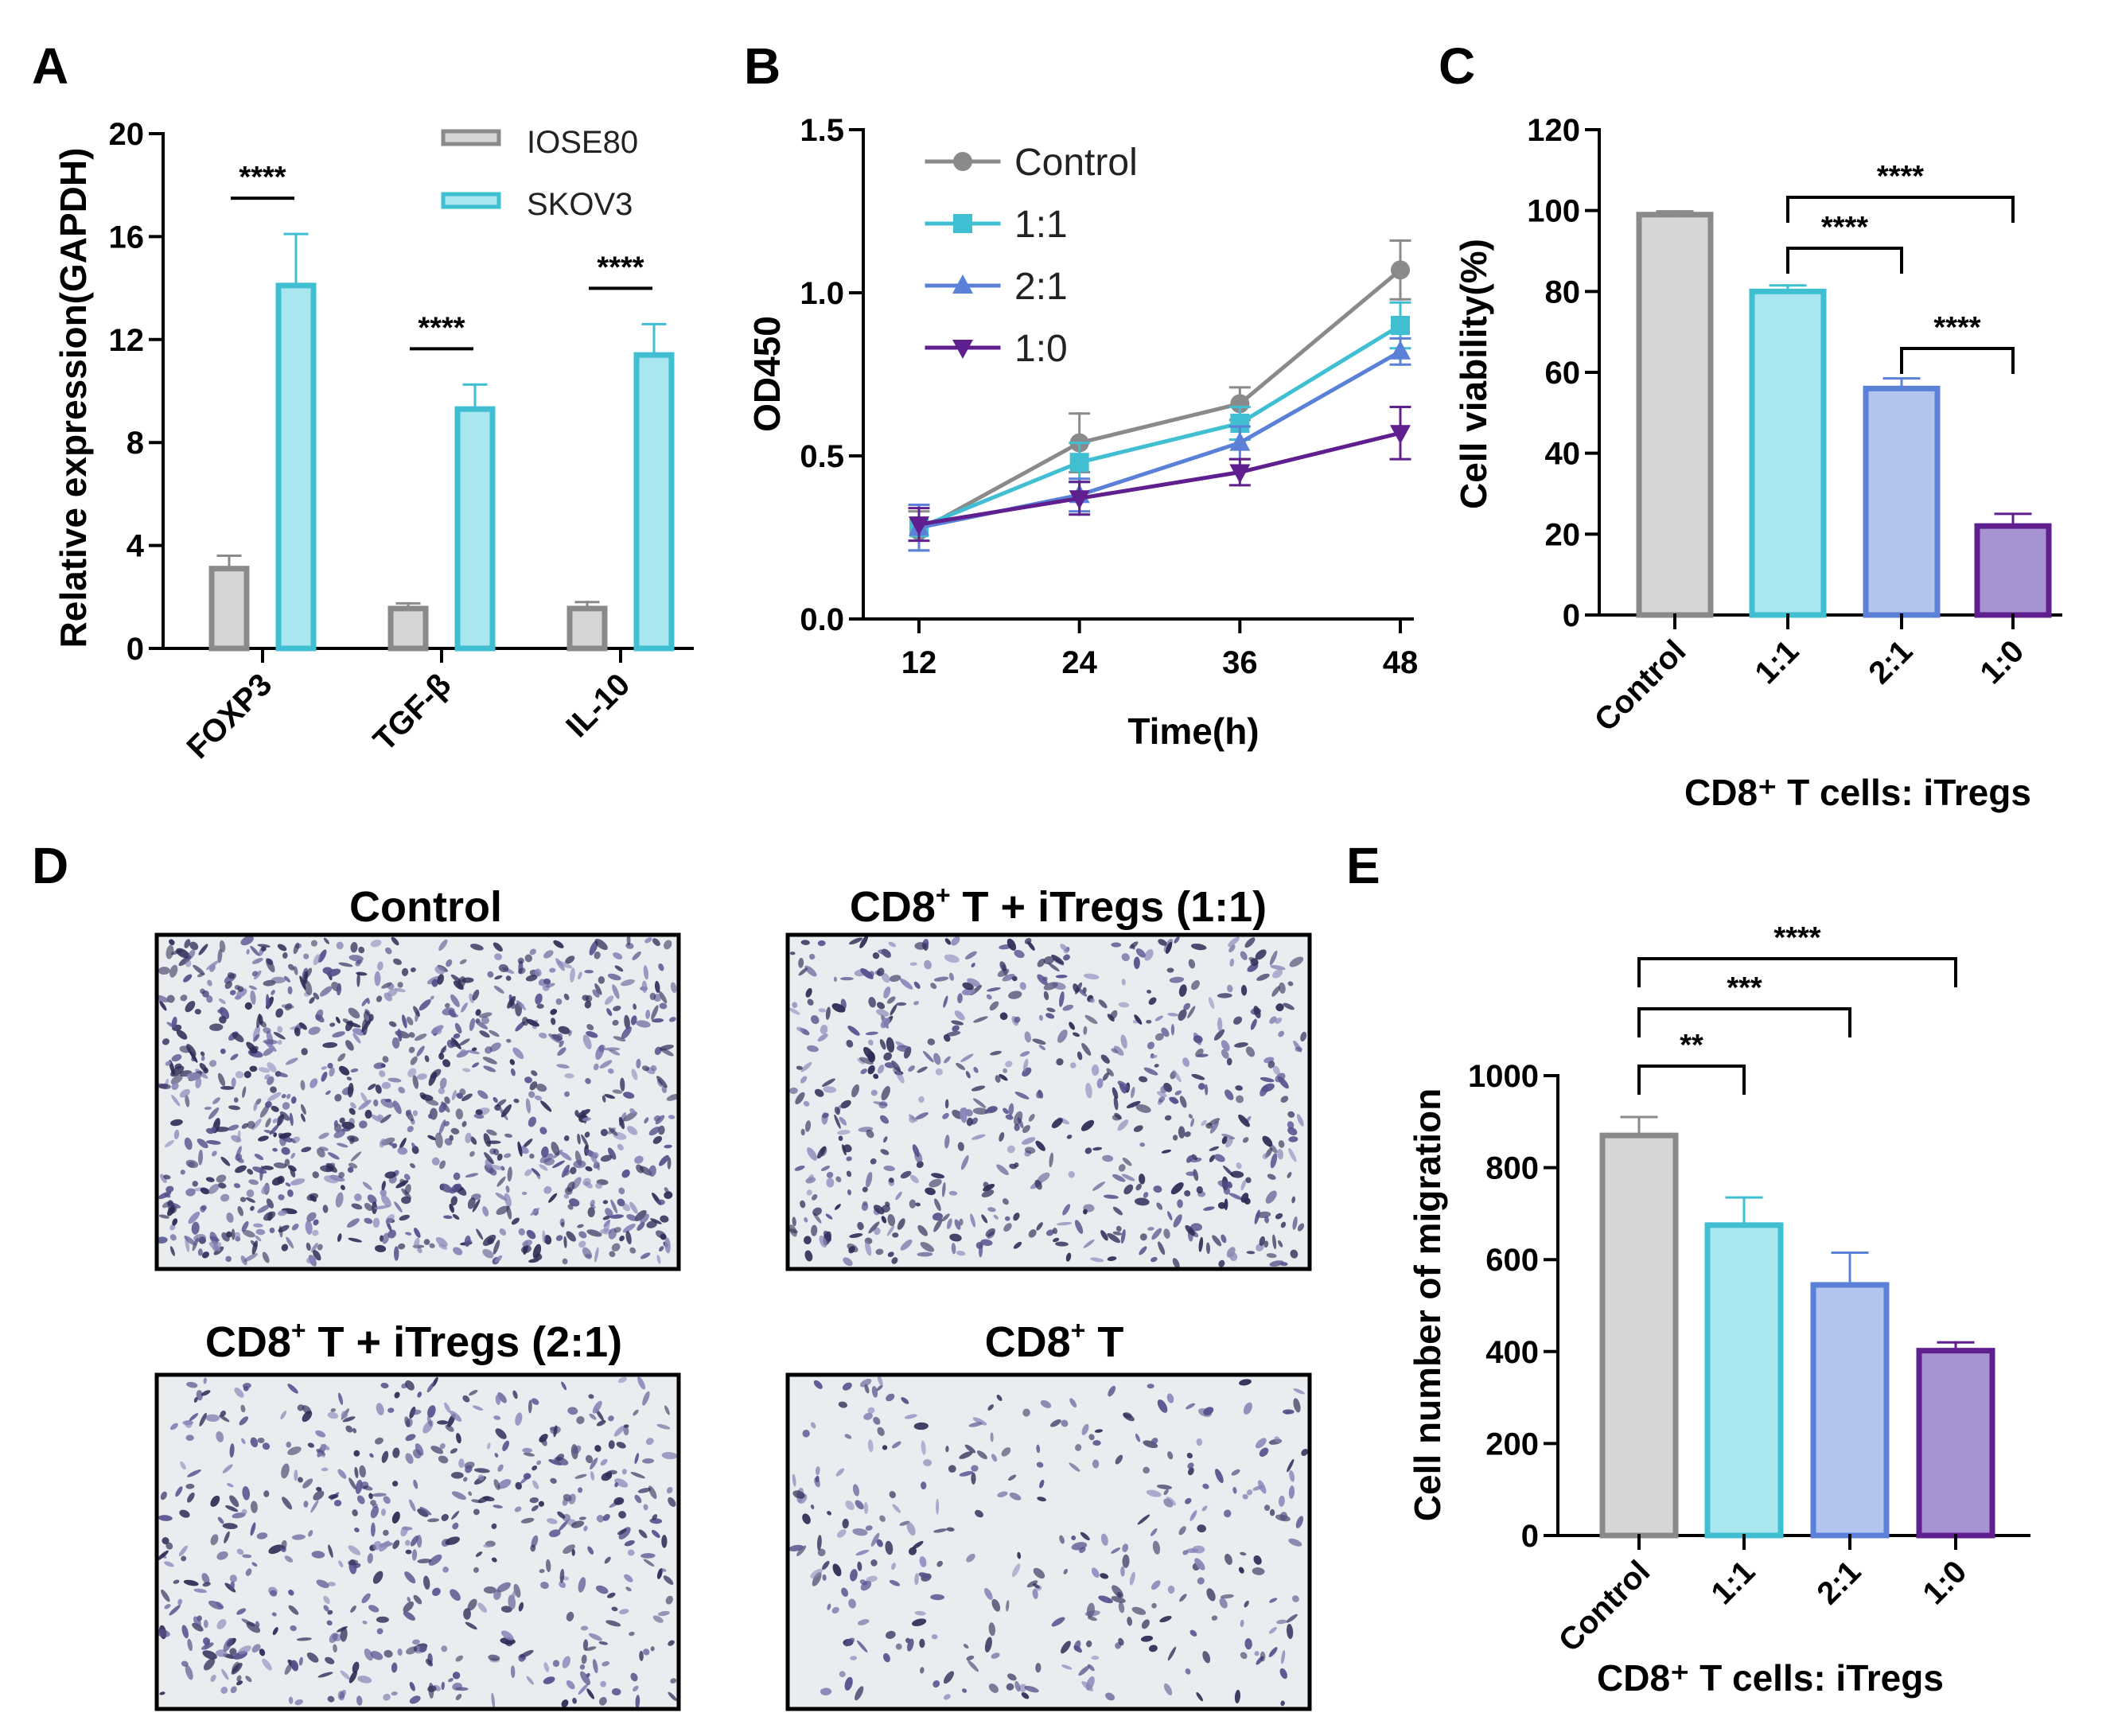 This screenshot has height=1736, width=2118. I want to click on chart-c-xtick-label: 1:0, so click(2001, 662).